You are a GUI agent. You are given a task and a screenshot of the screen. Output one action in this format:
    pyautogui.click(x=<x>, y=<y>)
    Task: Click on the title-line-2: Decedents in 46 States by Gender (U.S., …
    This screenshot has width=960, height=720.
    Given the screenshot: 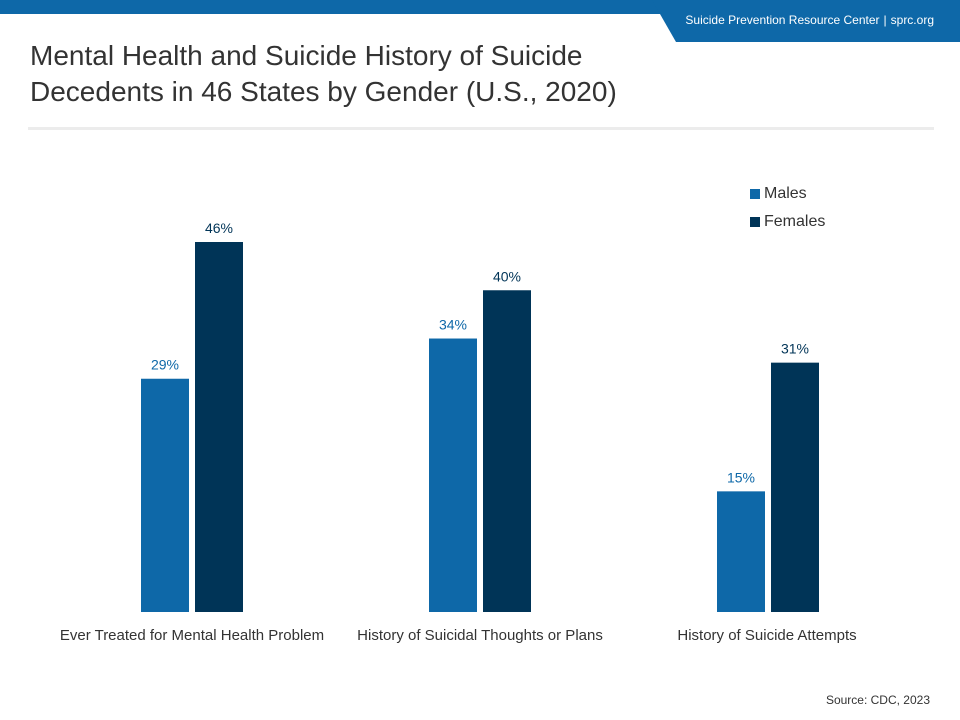 What is the action you would take?
    pyautogui.click(x=323, y=91)
    